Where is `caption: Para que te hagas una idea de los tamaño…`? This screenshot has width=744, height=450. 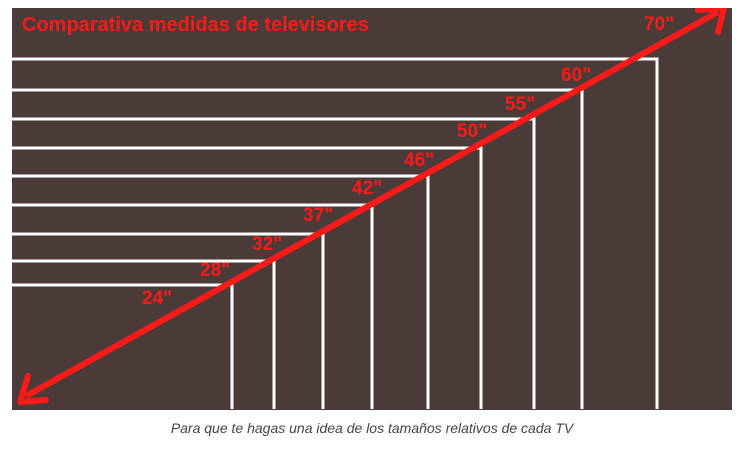 caption: Para que te hagas una idea de los tamaño… is located at coordinates (372, 428).